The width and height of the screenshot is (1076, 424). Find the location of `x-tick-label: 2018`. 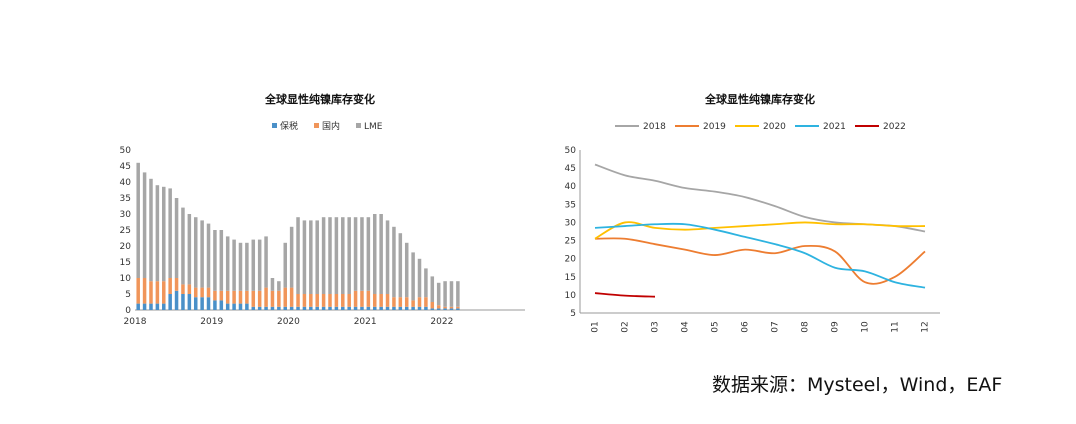

x-tick-label: 2018 is located at coordinates (135, 322).